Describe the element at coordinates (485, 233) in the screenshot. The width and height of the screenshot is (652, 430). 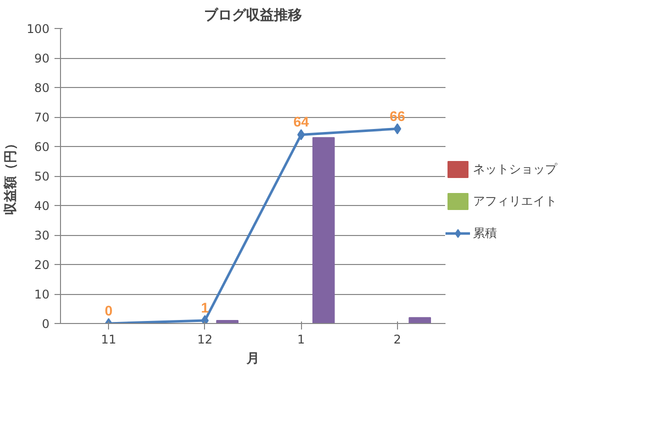
I see `legend-label: 累積` at that location.